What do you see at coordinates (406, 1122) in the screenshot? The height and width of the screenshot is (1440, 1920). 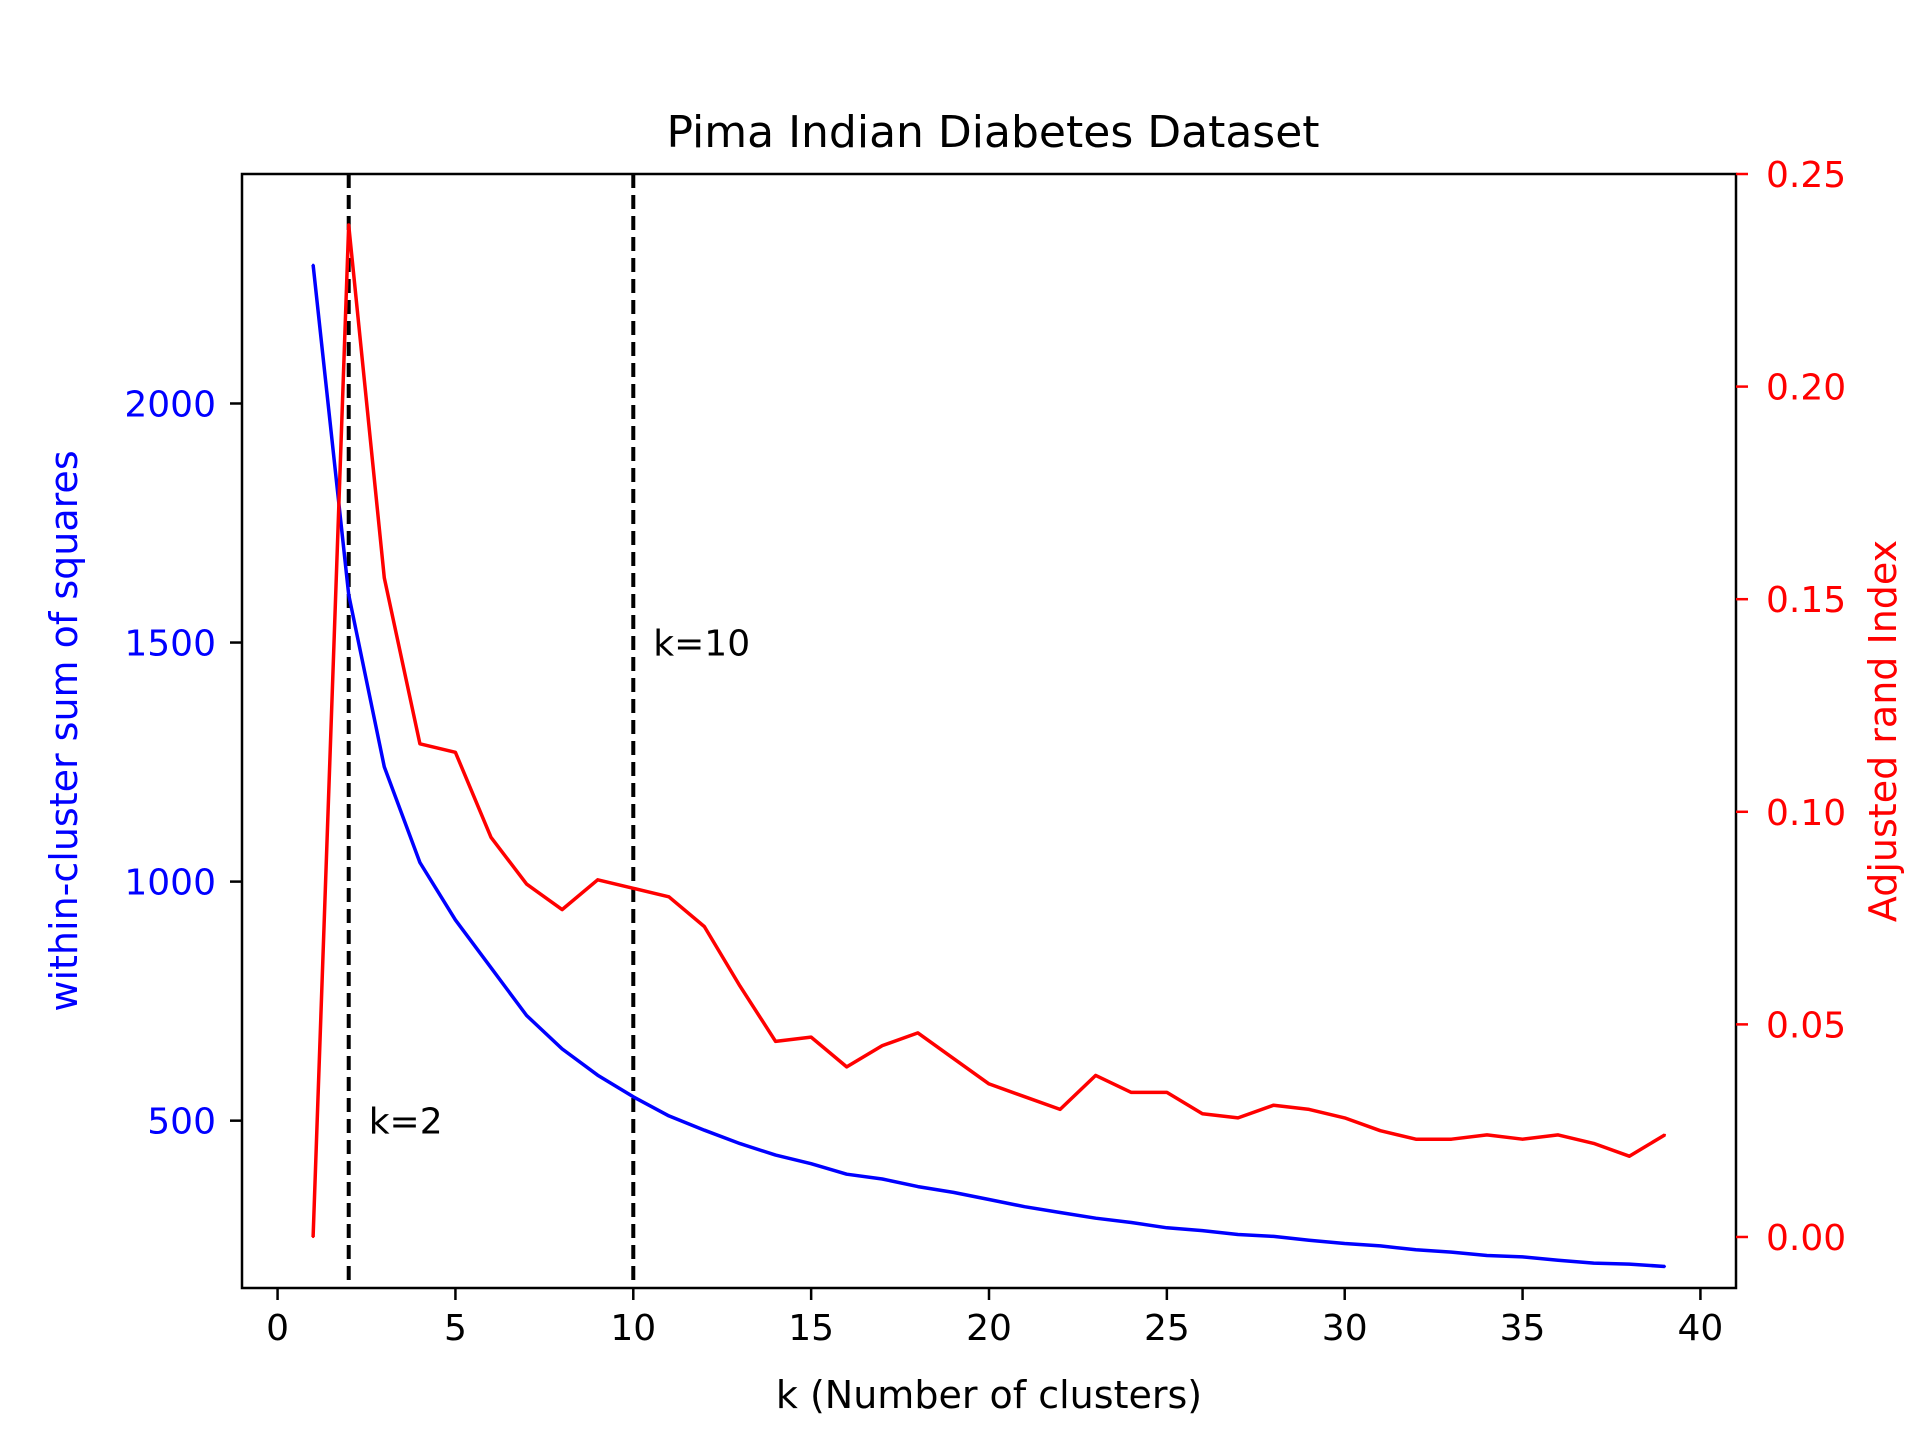 I see `reference-label-k2: k=2` at bounding box center [406, 1122].